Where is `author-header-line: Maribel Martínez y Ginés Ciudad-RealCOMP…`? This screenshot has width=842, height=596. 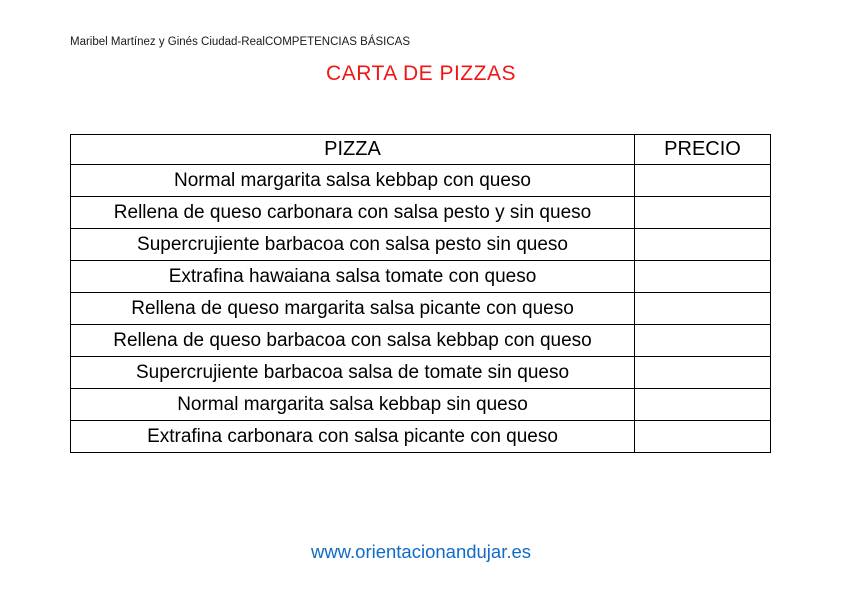
author-header-line: Maribel Martínez y Ginés Ciudad-RealCOMP… is located at coordinates (240, 42).